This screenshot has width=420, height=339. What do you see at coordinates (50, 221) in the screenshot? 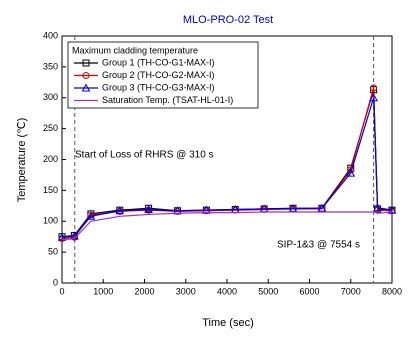
I see `y-tick-label: 100` at bounding box center [50, 221].